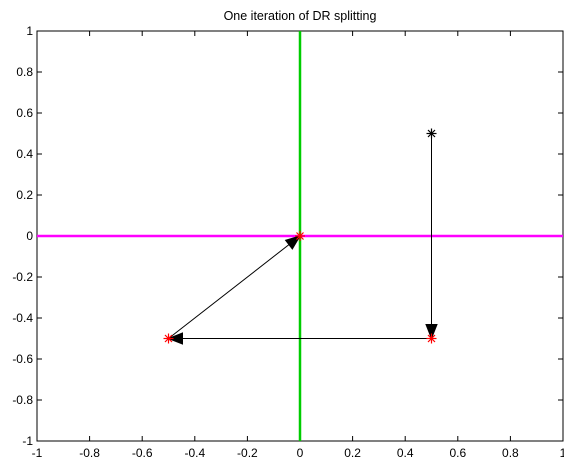 This screenshot has width=564, height=469. Describe the element at coordinates (22, 318) in the screenshot. I see `y-tick-label: -0.4` at that location.